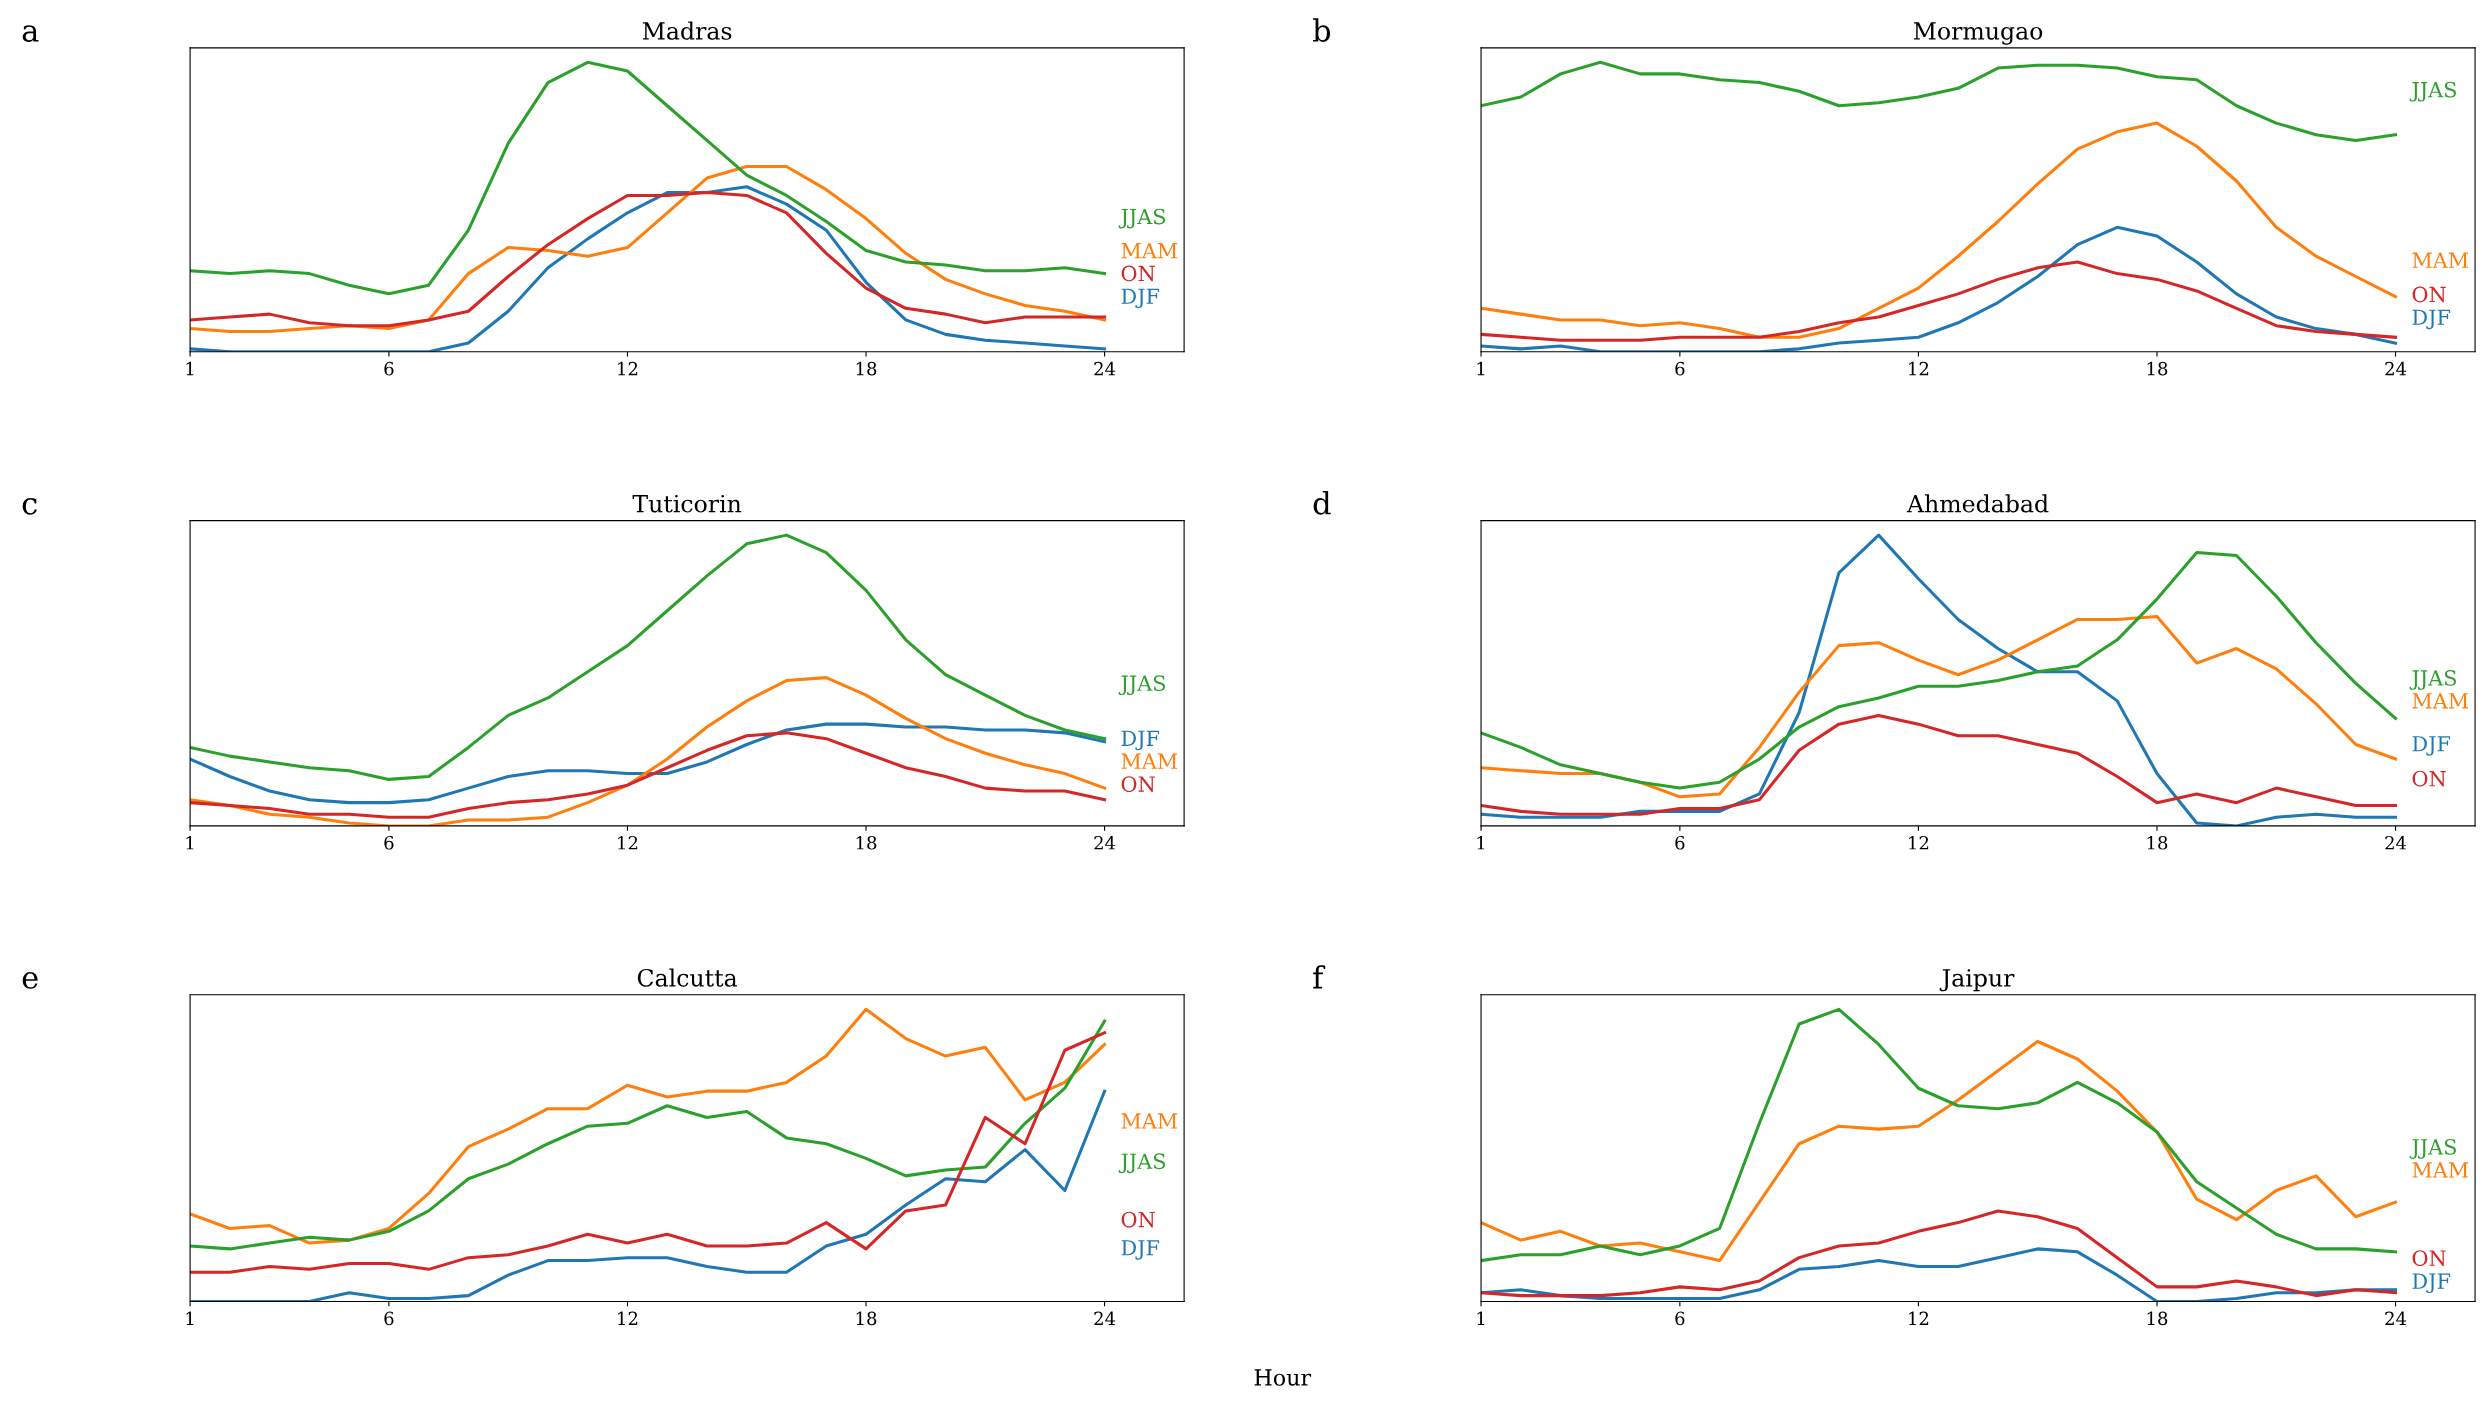  I want to click on text: ON, so click(1138, 1219).